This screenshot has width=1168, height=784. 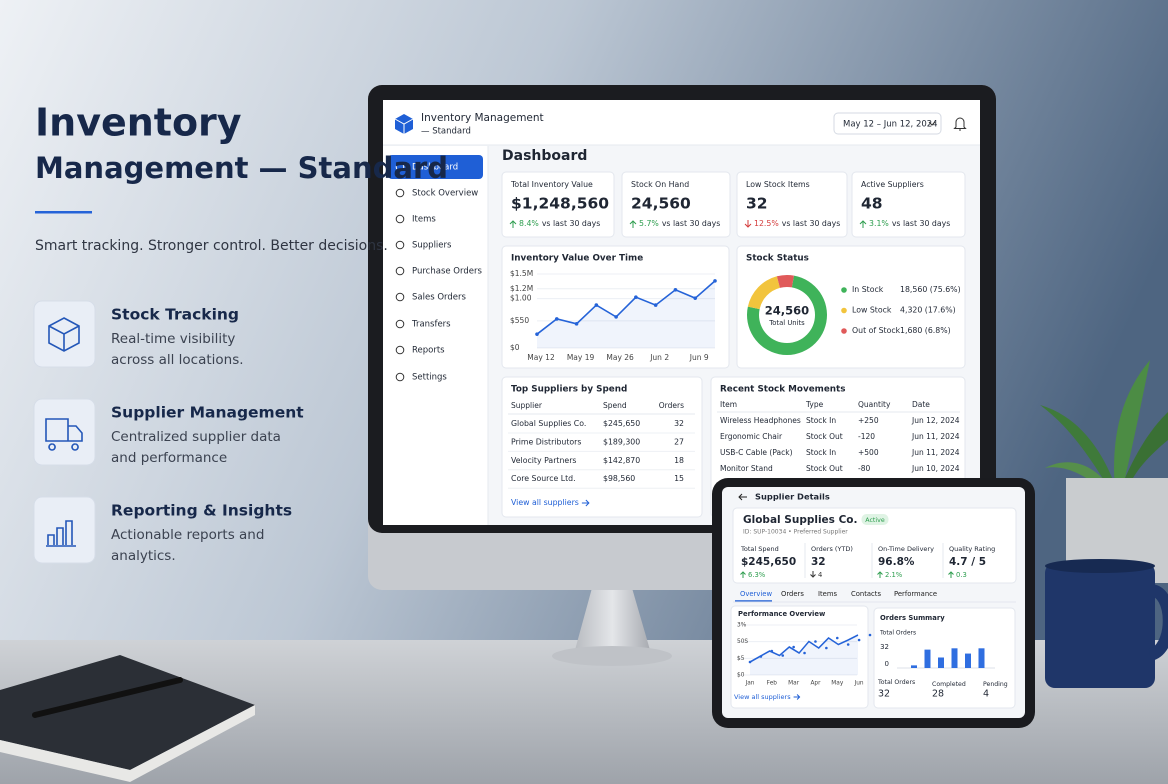 What do you see at coordinates (543, 478) in the screenshot?
I see `table-cell: Core Source Ltd.` at bounding box center [543, 478].